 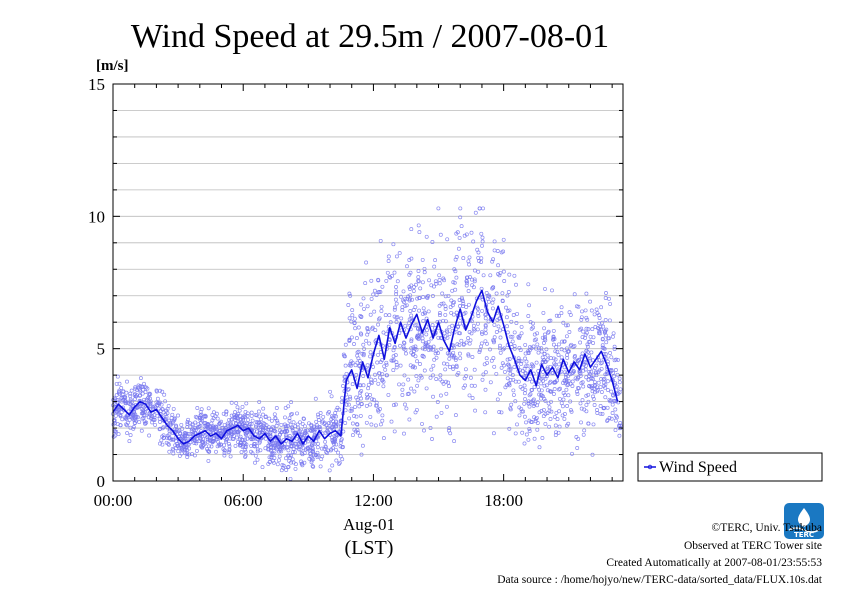 What do you see at coordinates (96, 216) in the screenshot?
I see `y-tick-label: 10` at bounding box center [96, 216].